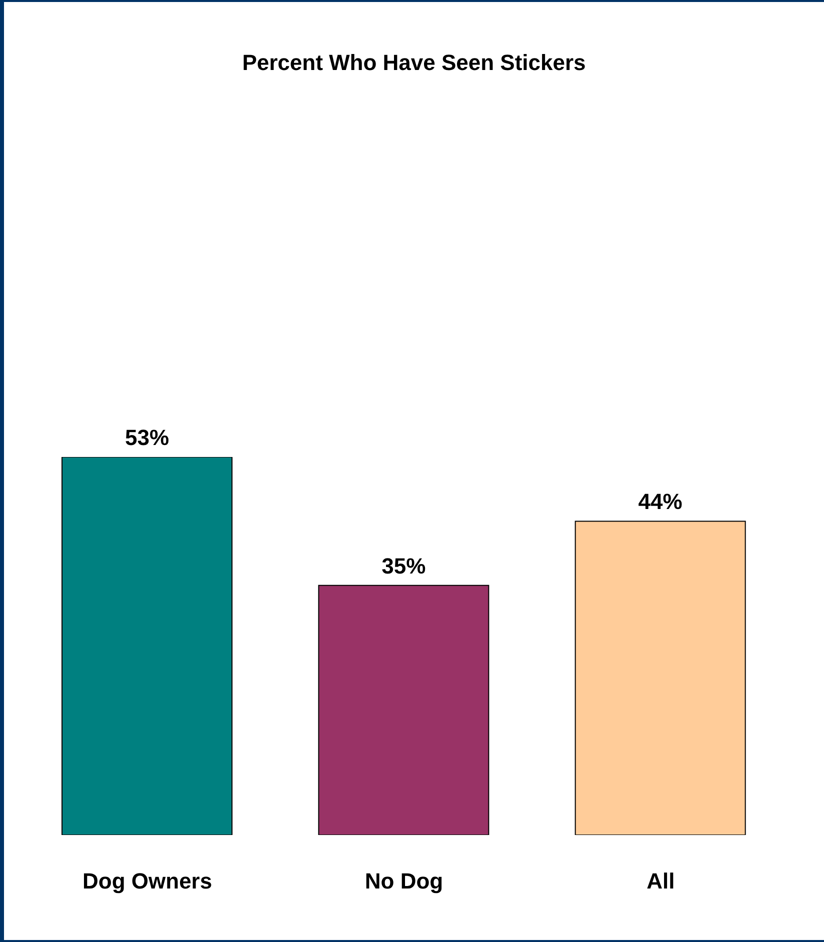  Describe the element at coordinates (147, 881) in the screenshot. I see `x-tick-label: Dog Owners` at that location.